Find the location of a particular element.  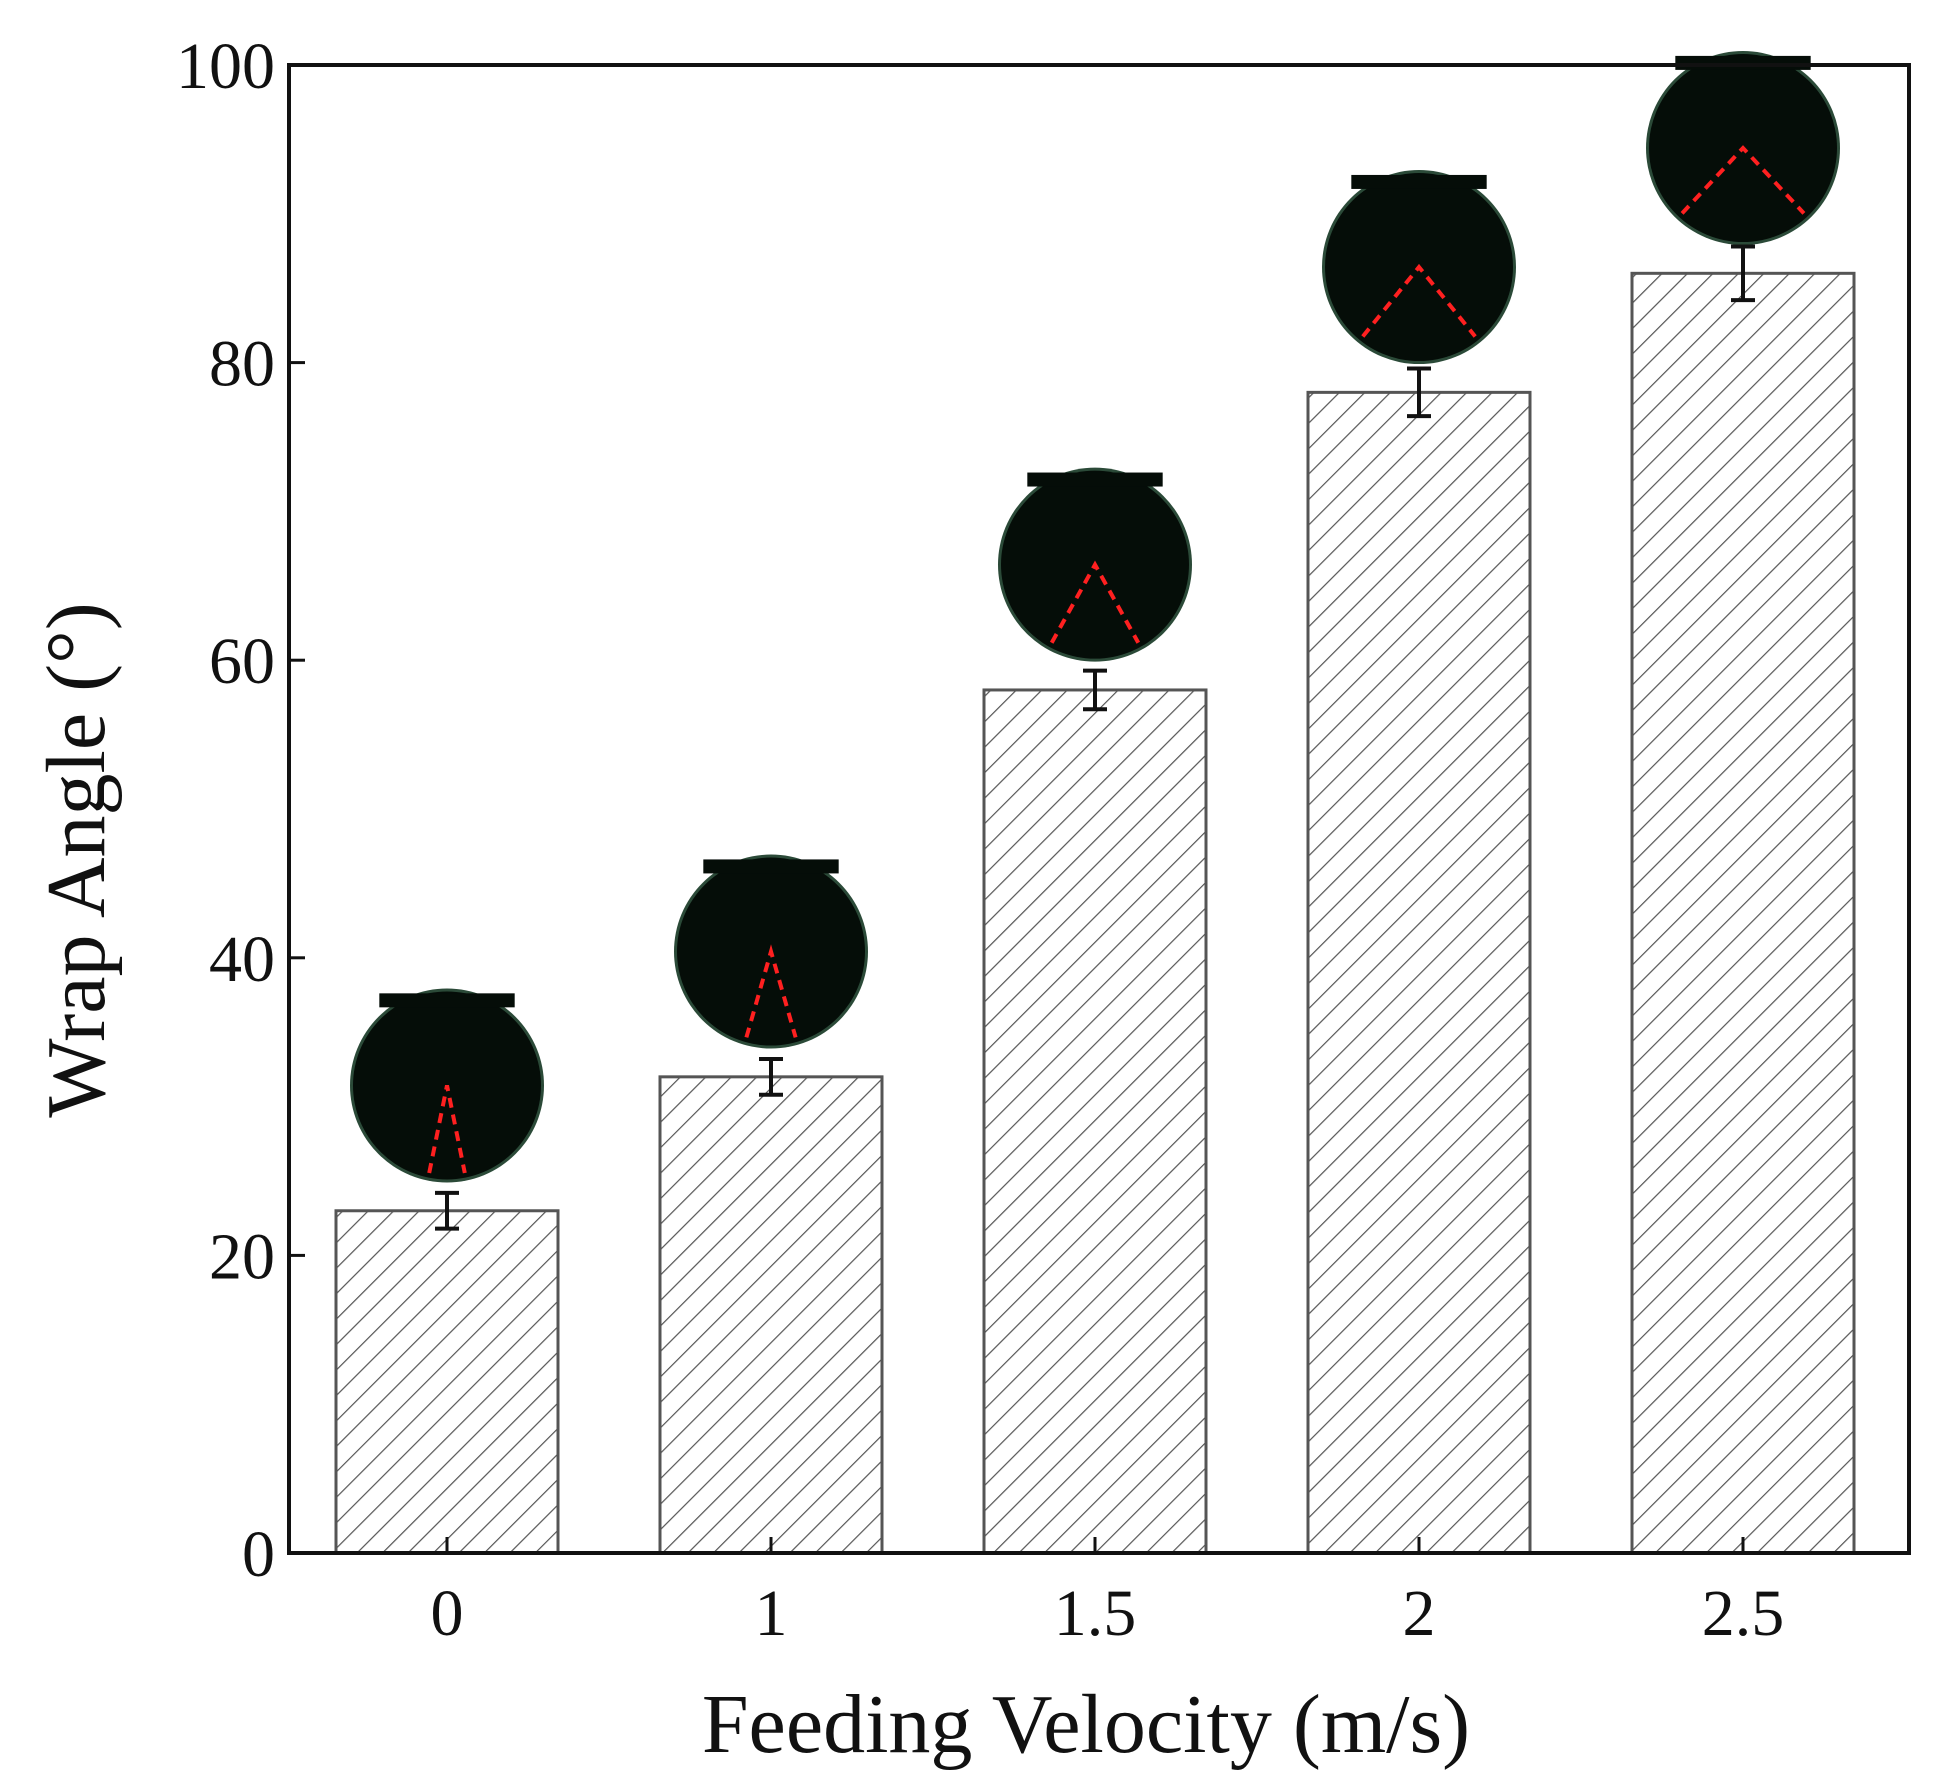

y-tick-label: 20 is located at coordinates (242, 1256).